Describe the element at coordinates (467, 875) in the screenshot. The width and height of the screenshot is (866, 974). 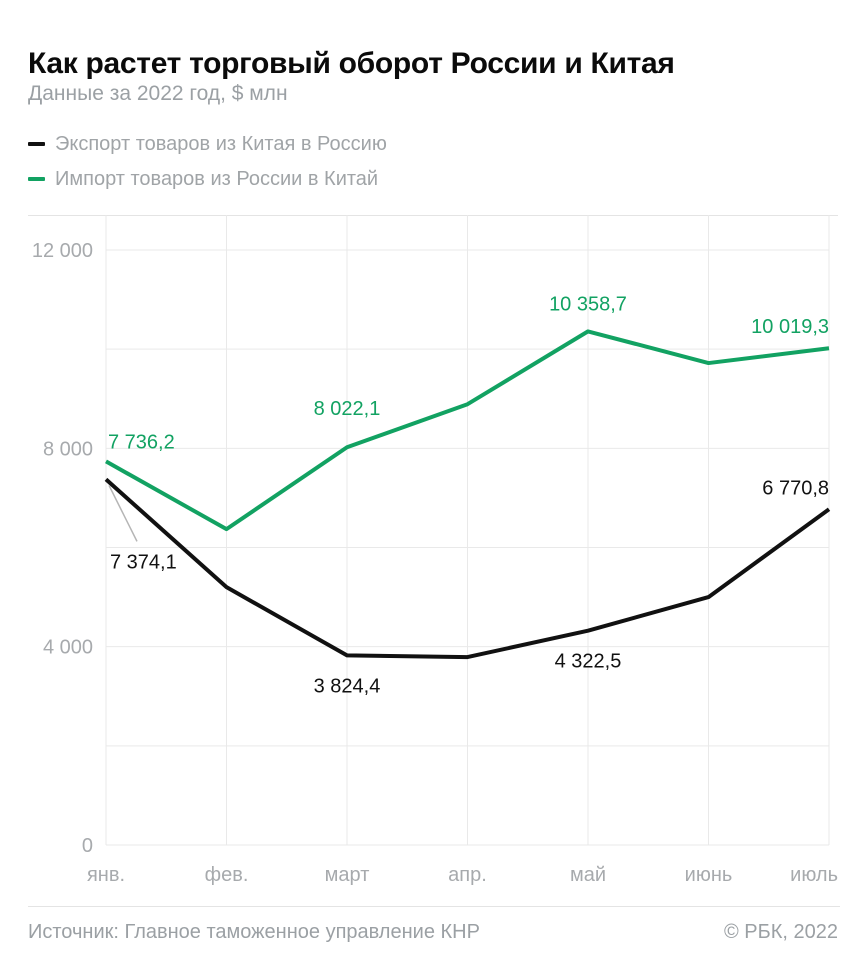
I see `x-axis-label: апр.` at that location.